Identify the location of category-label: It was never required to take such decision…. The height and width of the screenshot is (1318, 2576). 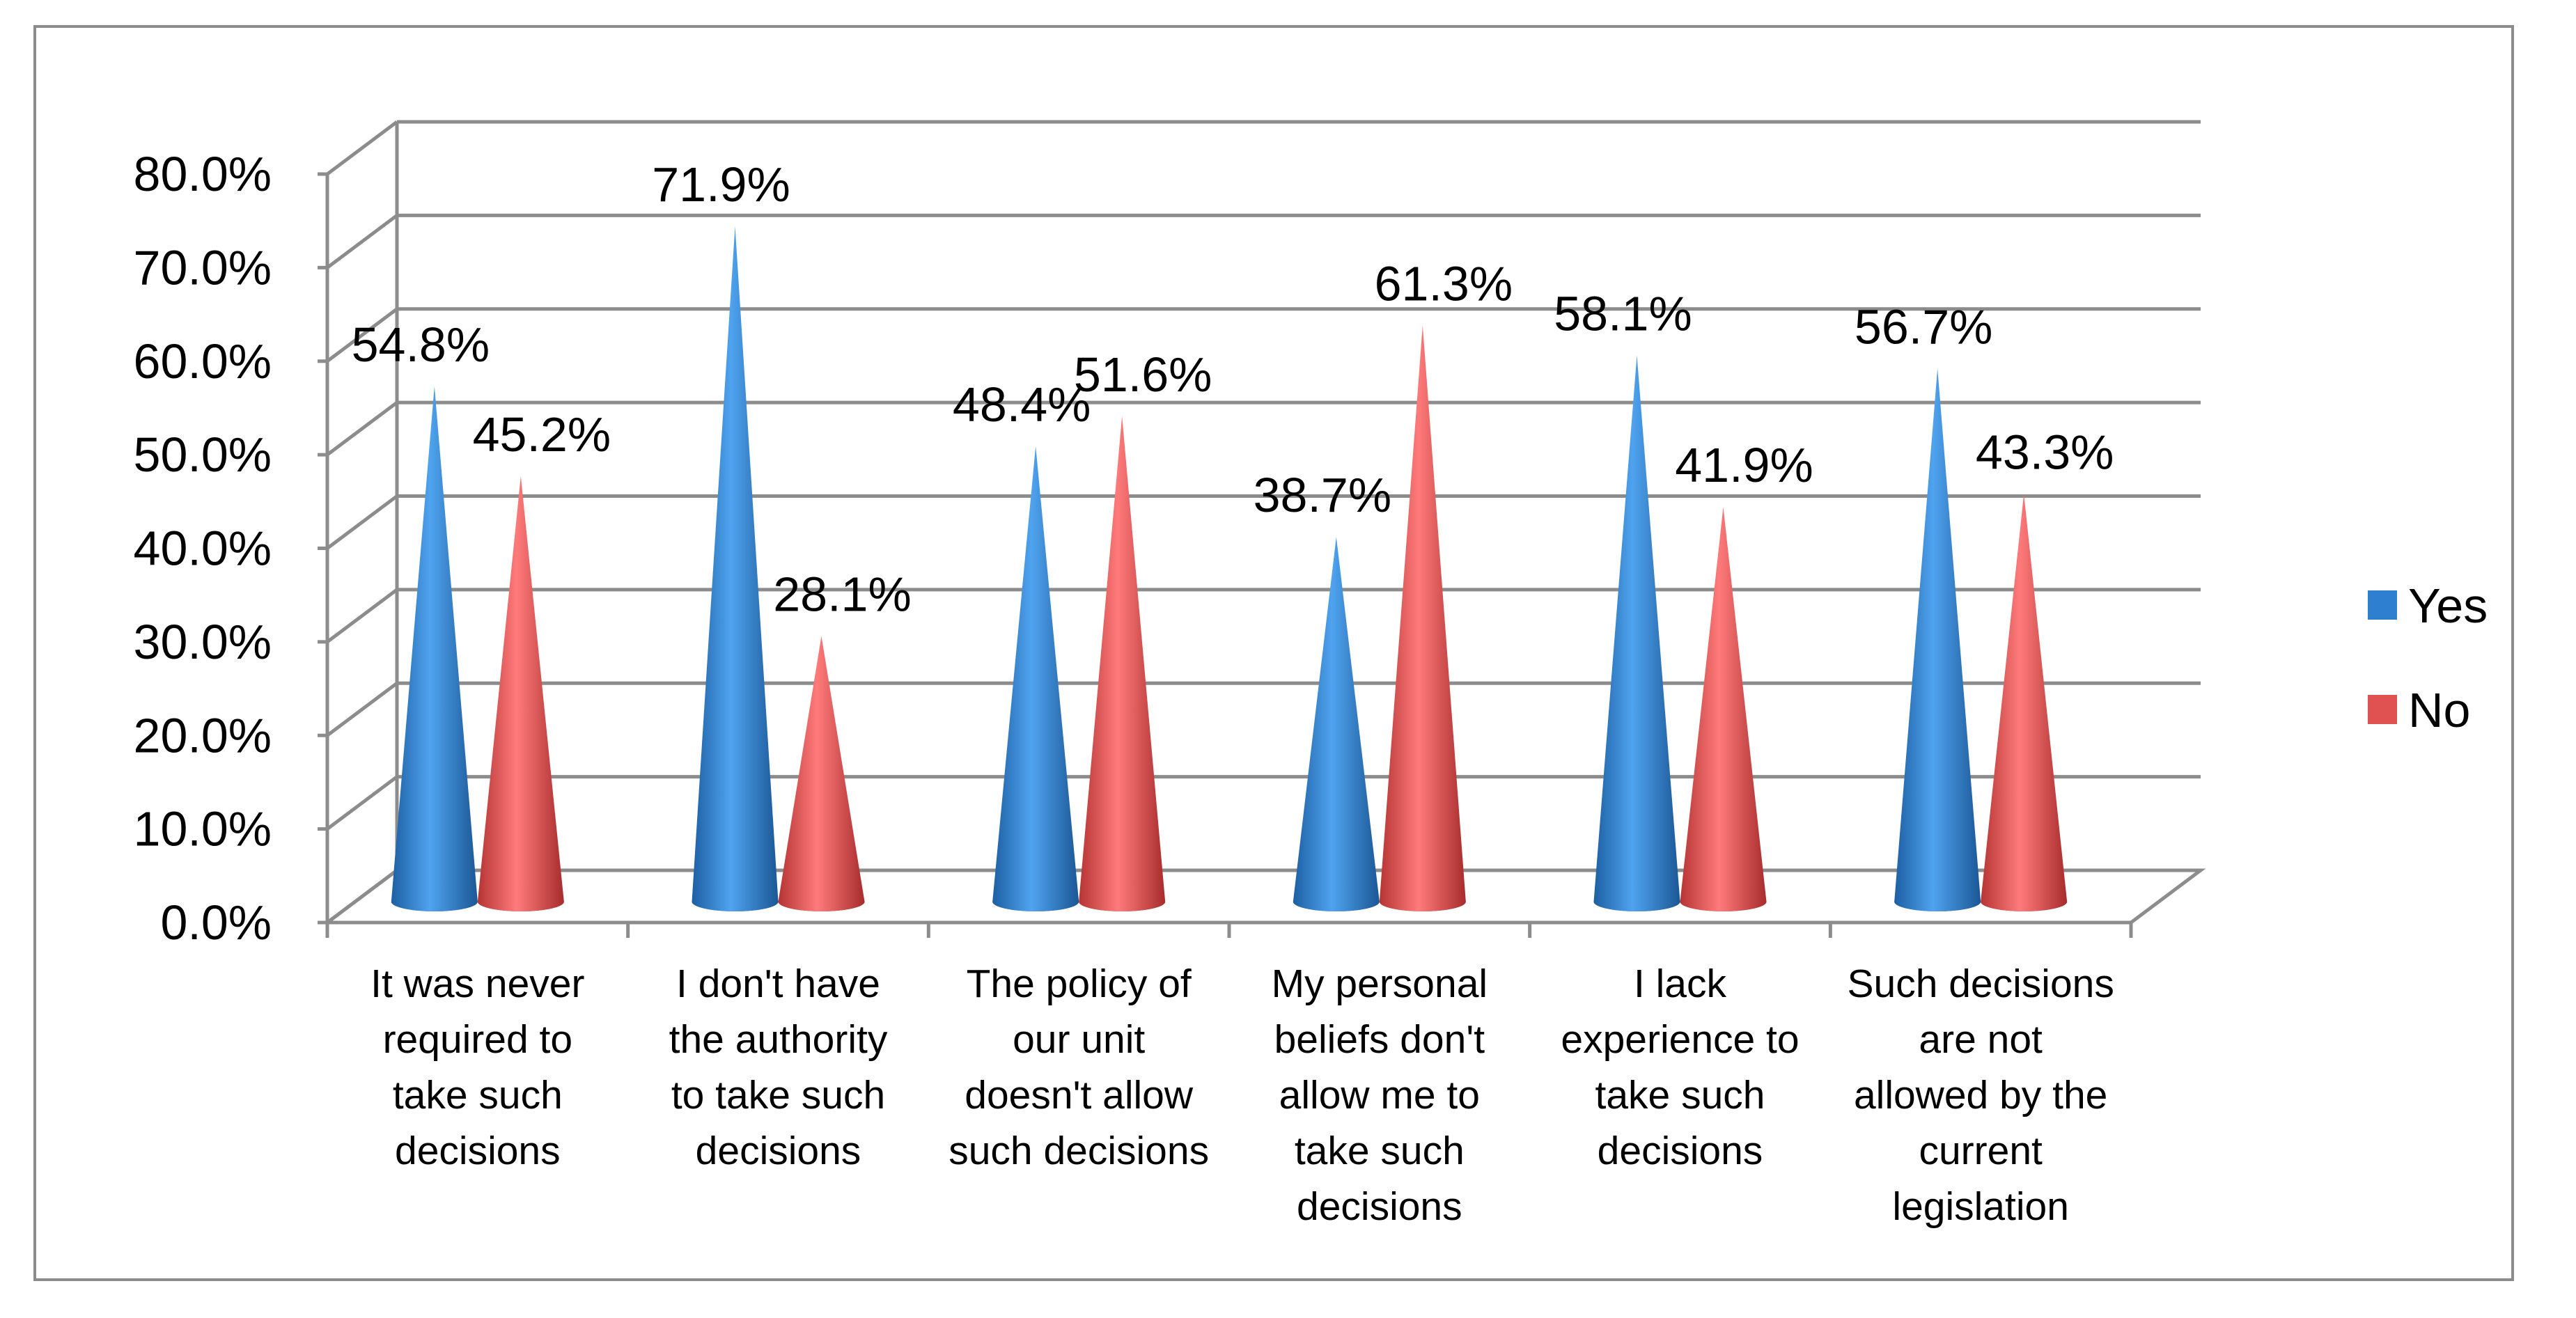
(477, 1068).